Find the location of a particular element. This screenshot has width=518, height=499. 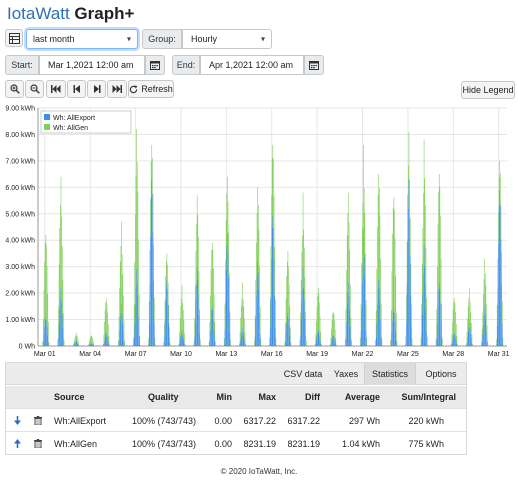

arrow-down-icon is located at coordinates (17, 420).